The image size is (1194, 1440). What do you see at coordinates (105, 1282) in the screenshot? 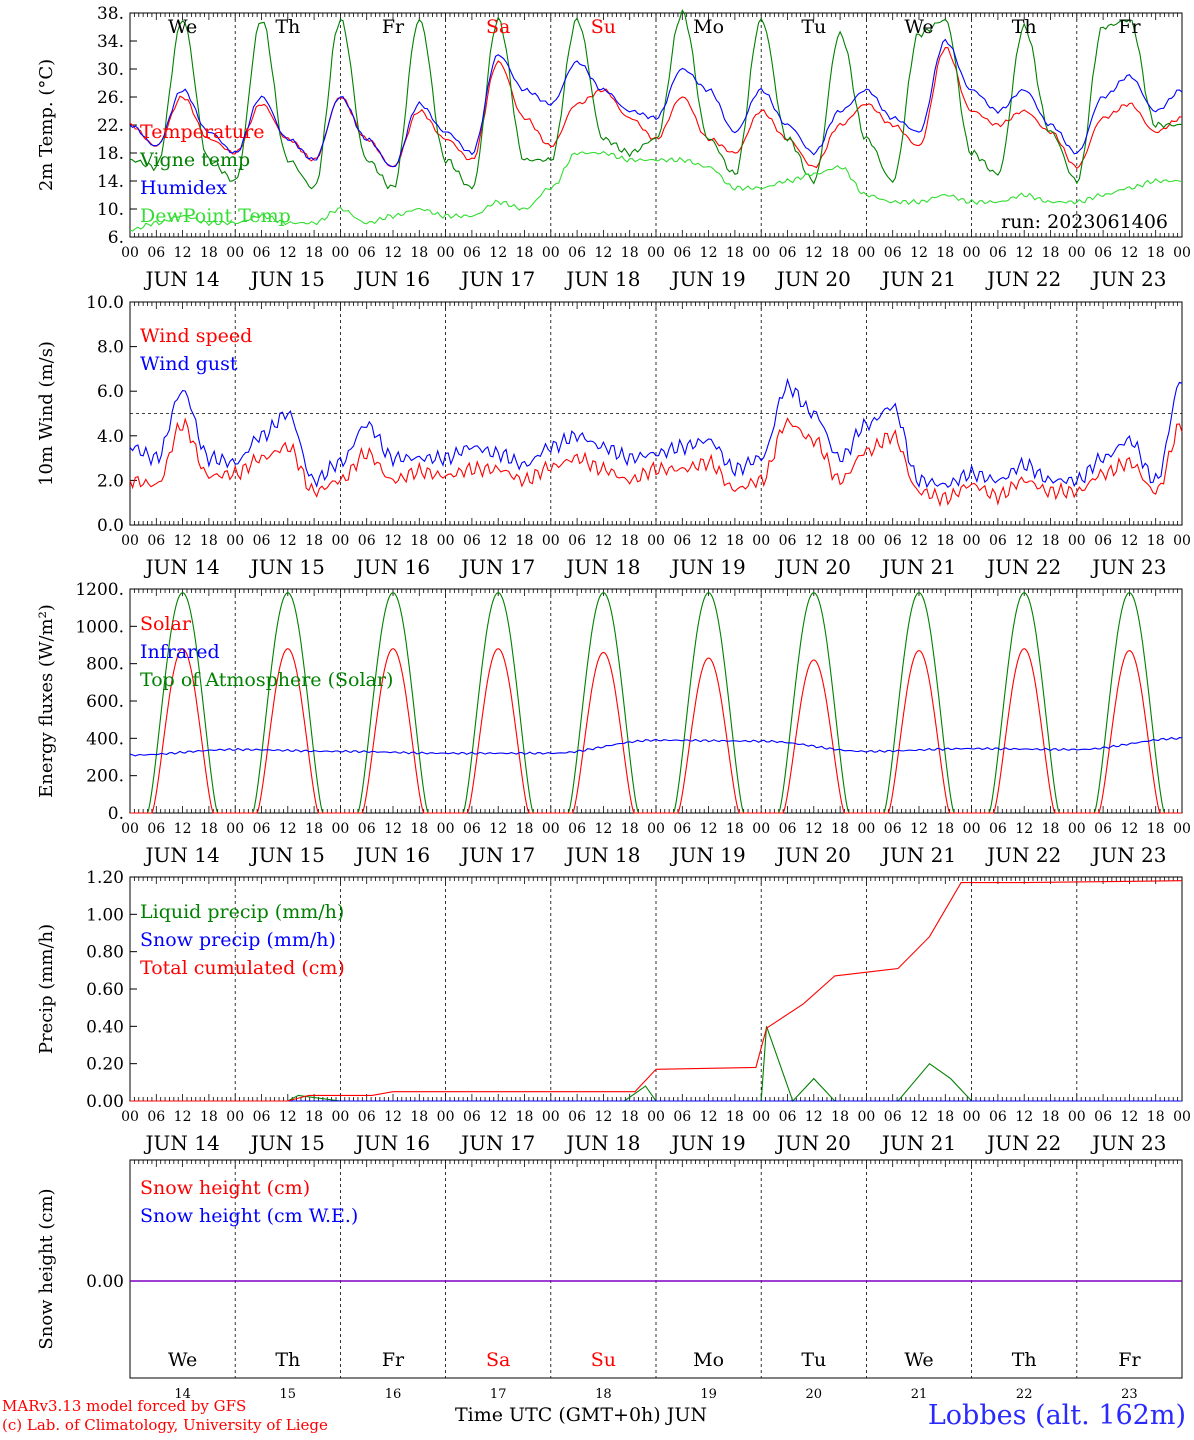
I see `y-tick-label: 0.00` at bounding box center [105, 1282].